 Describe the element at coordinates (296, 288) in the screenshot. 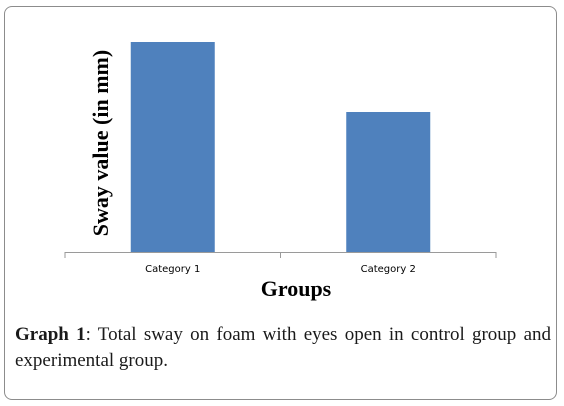

I see `x-axis-title: Groups` at that location.